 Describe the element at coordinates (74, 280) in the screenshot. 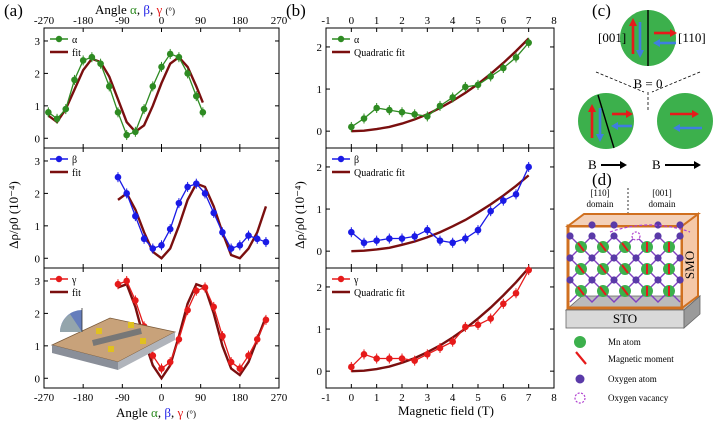

I see `legend-series-label: γ` at that location.